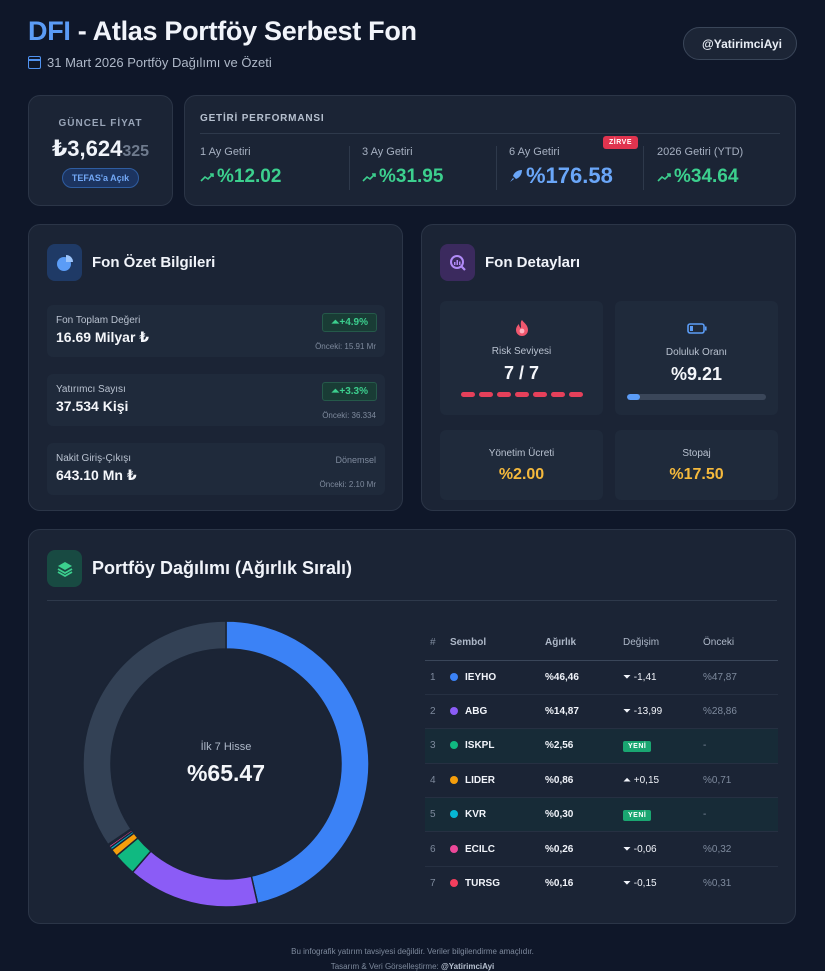 This screenshot has height=971, width=825. I want to click on portfolio-donut-chart: İlk 7 Hisse %65.47, so click(226, 764).